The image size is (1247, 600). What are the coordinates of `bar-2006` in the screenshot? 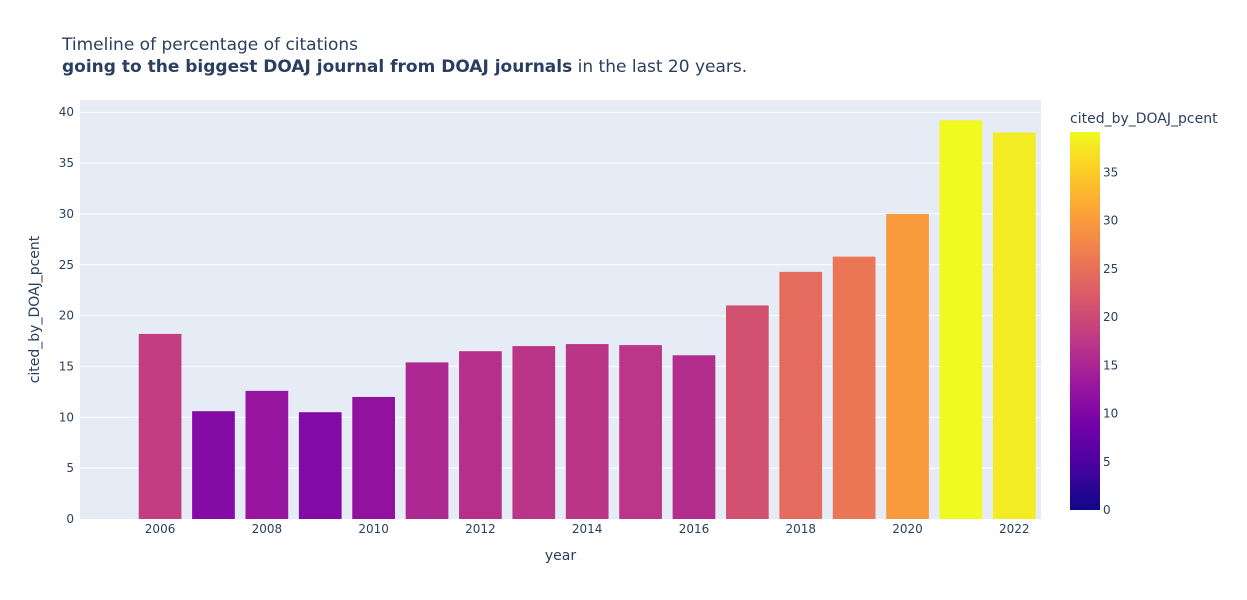 It's located at (160, 426).